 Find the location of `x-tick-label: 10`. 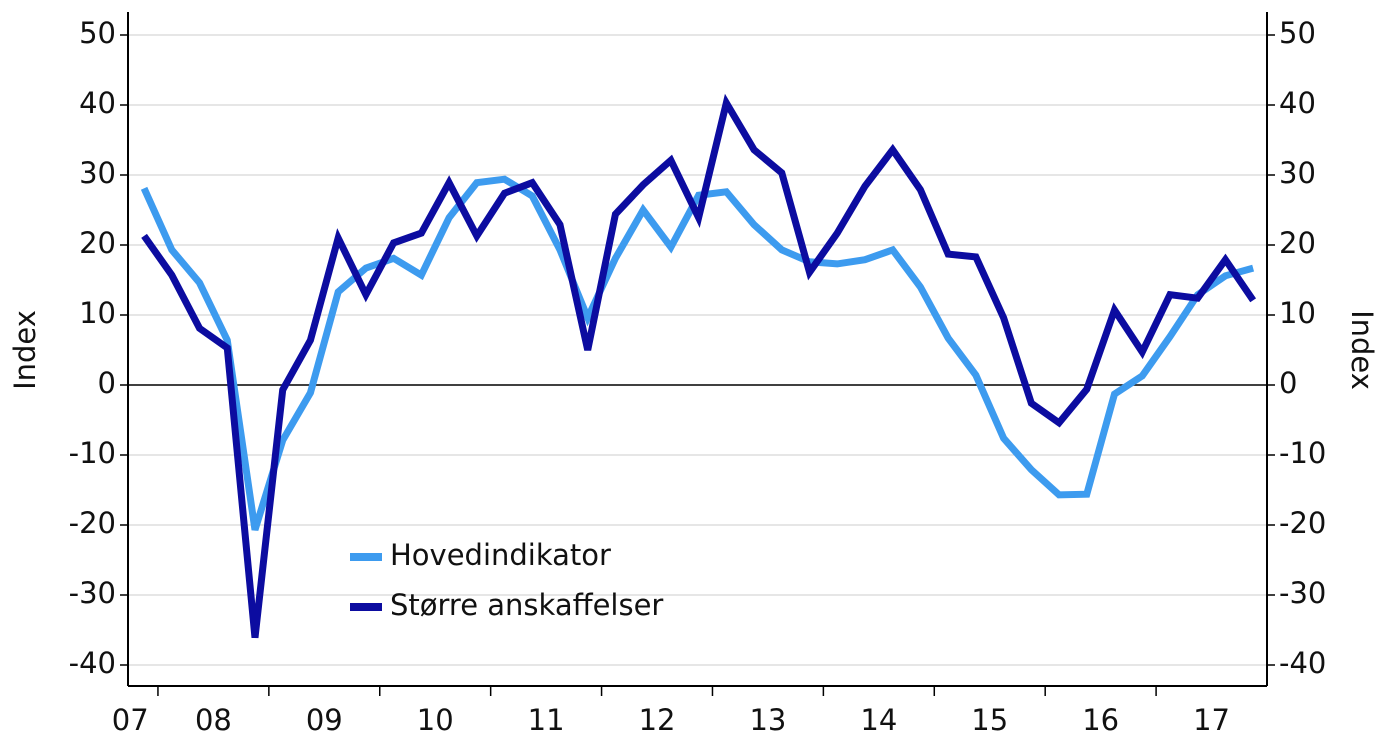

x-tick-label: 10 is located at coordinates (435, 720).